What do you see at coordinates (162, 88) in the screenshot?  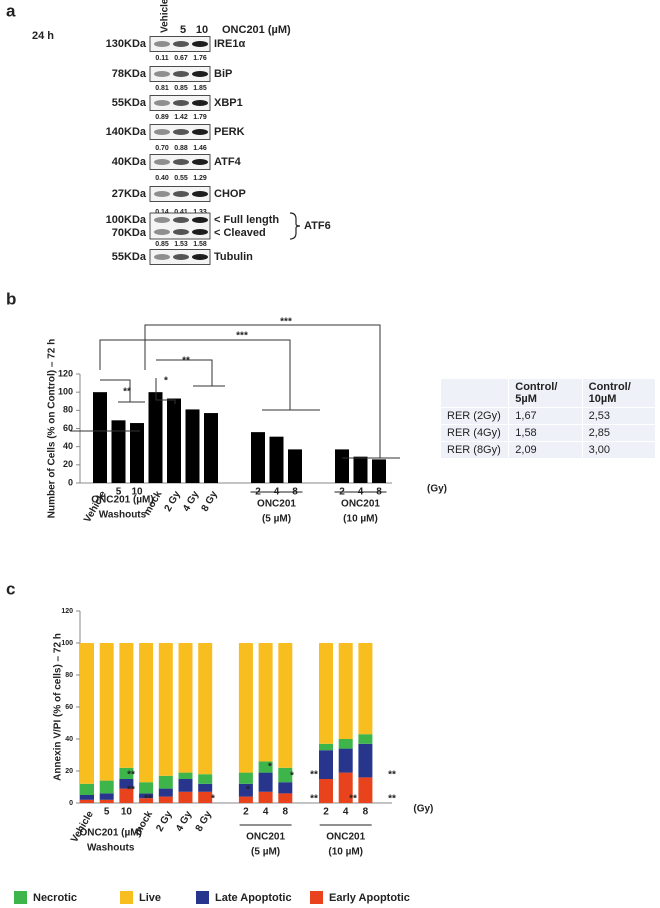 I see `quant-label: 0.81` at bounding box center [162, 88].